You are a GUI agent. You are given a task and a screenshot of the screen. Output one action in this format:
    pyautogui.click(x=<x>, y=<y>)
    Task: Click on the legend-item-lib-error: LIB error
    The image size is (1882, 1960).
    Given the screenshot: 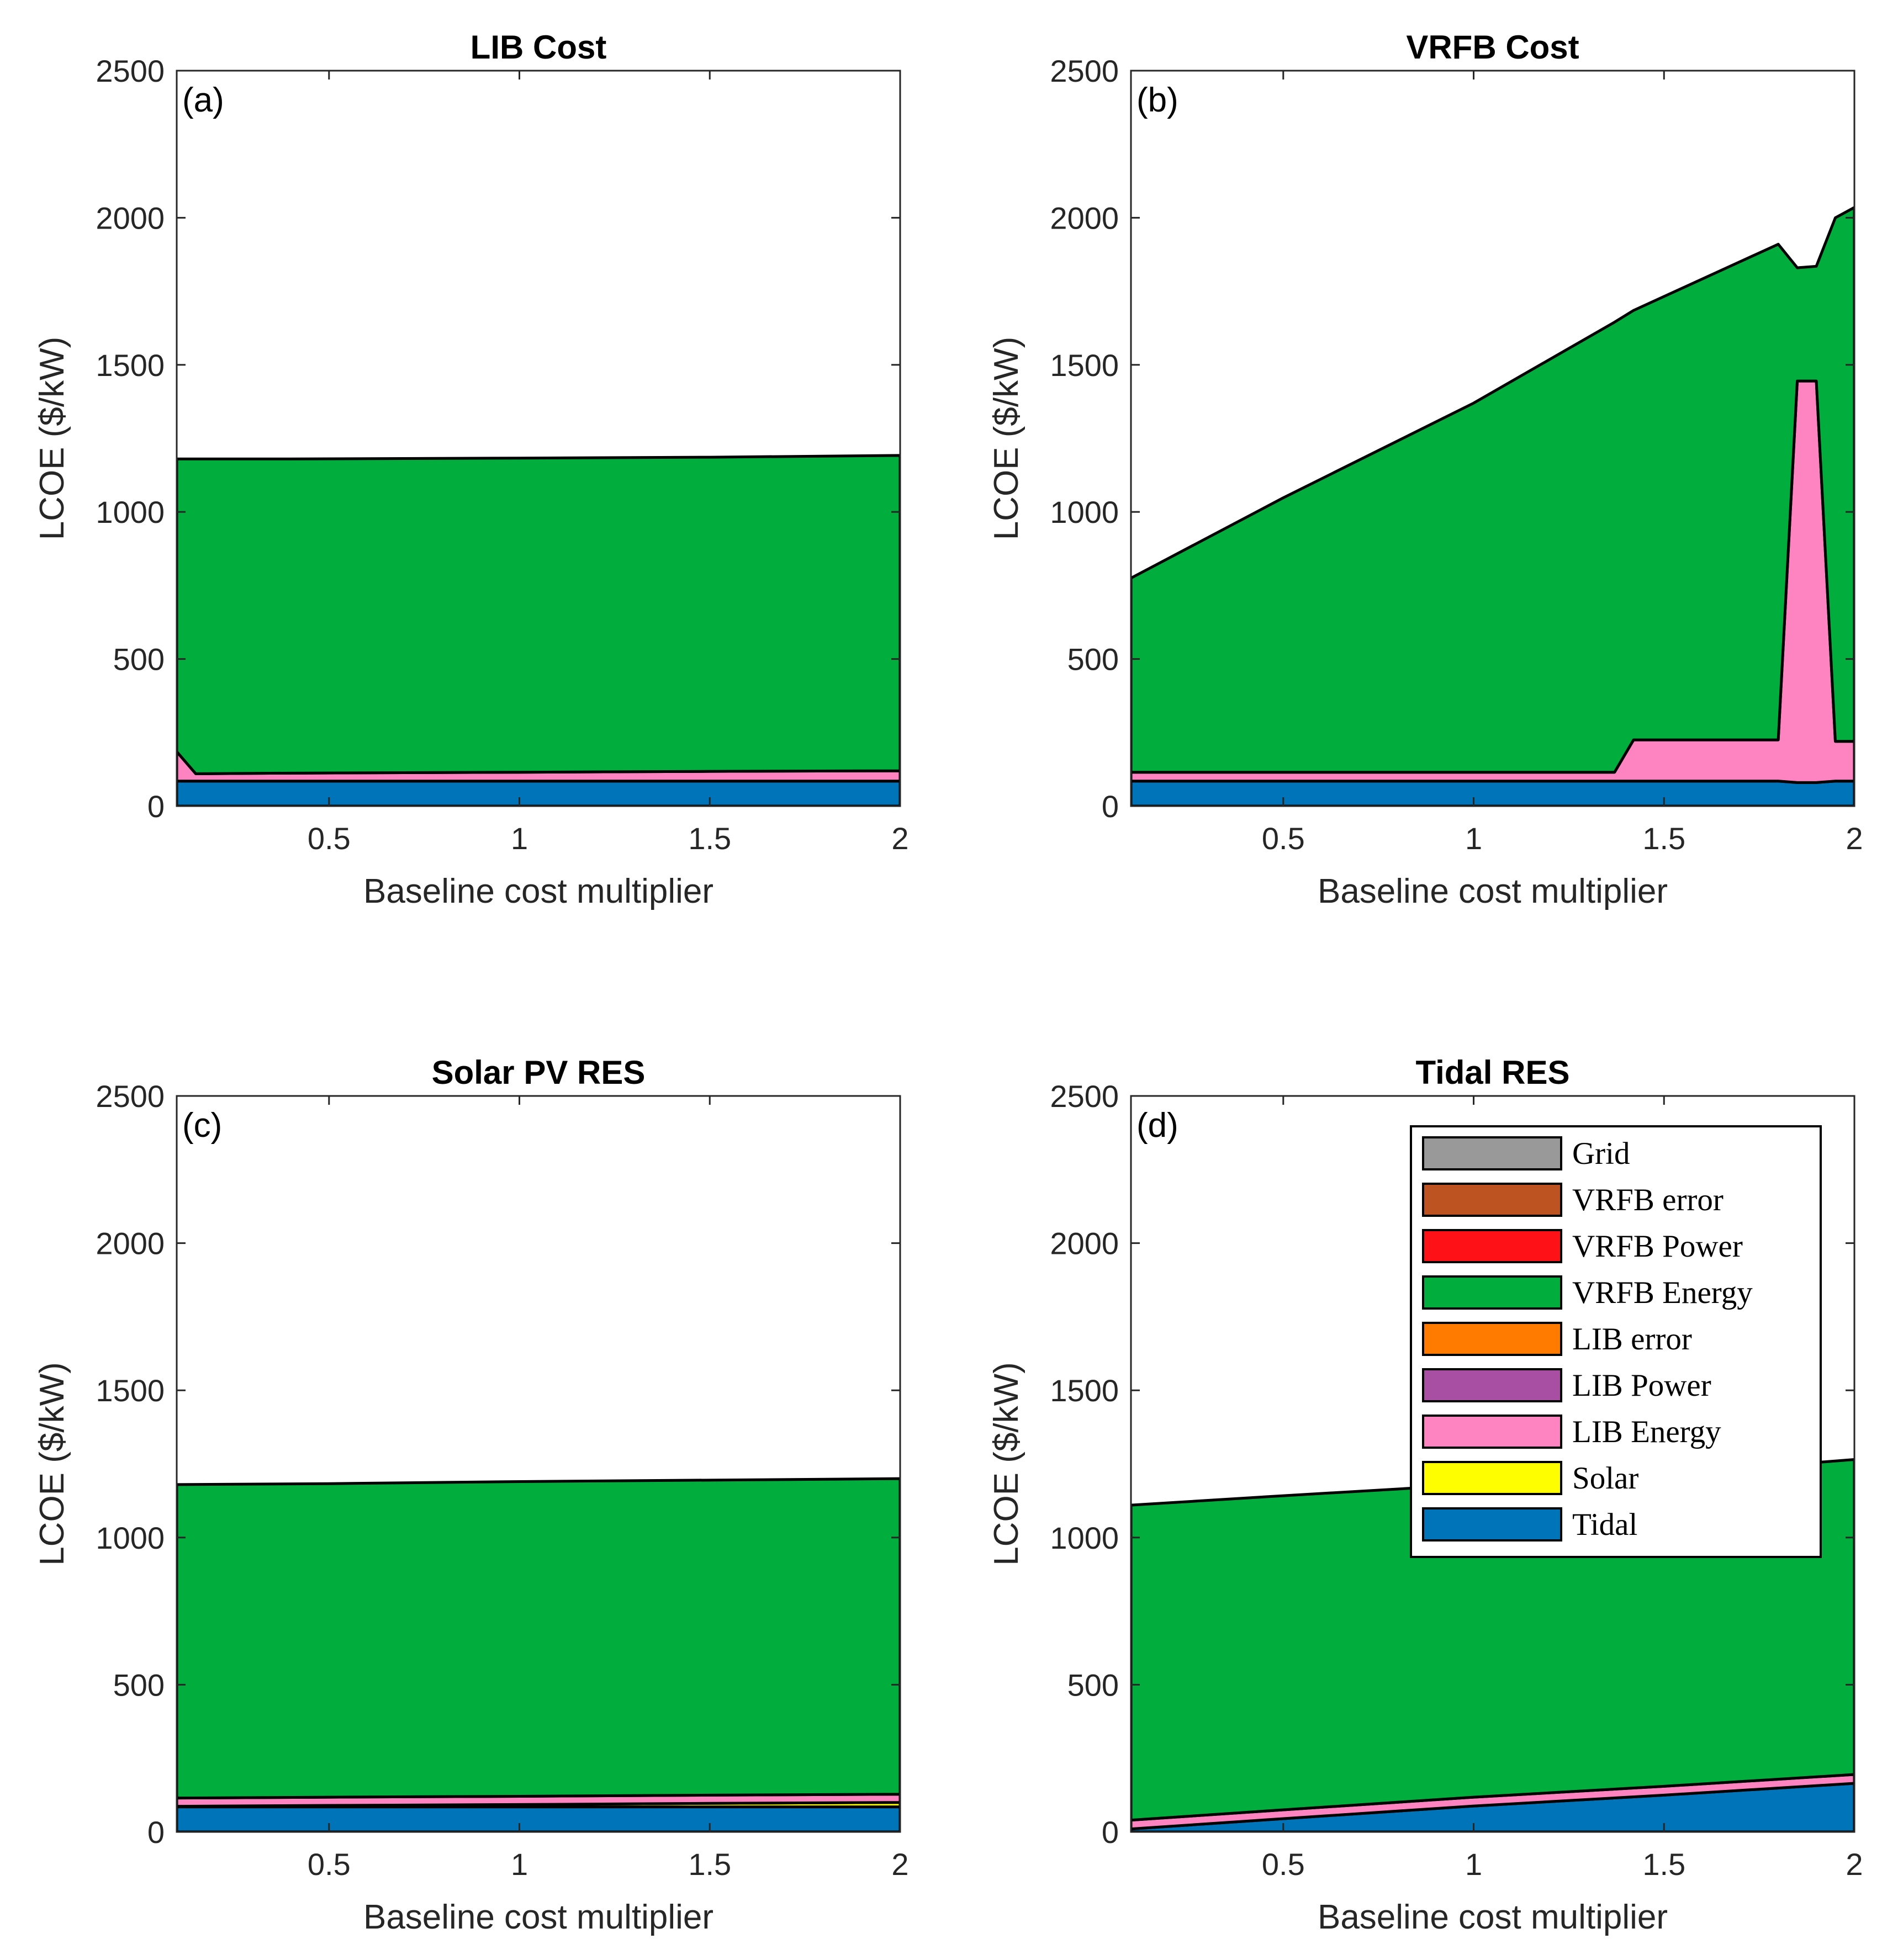 What is the action you would take?
    pyautogui.click(x=1557, y=1340)
    